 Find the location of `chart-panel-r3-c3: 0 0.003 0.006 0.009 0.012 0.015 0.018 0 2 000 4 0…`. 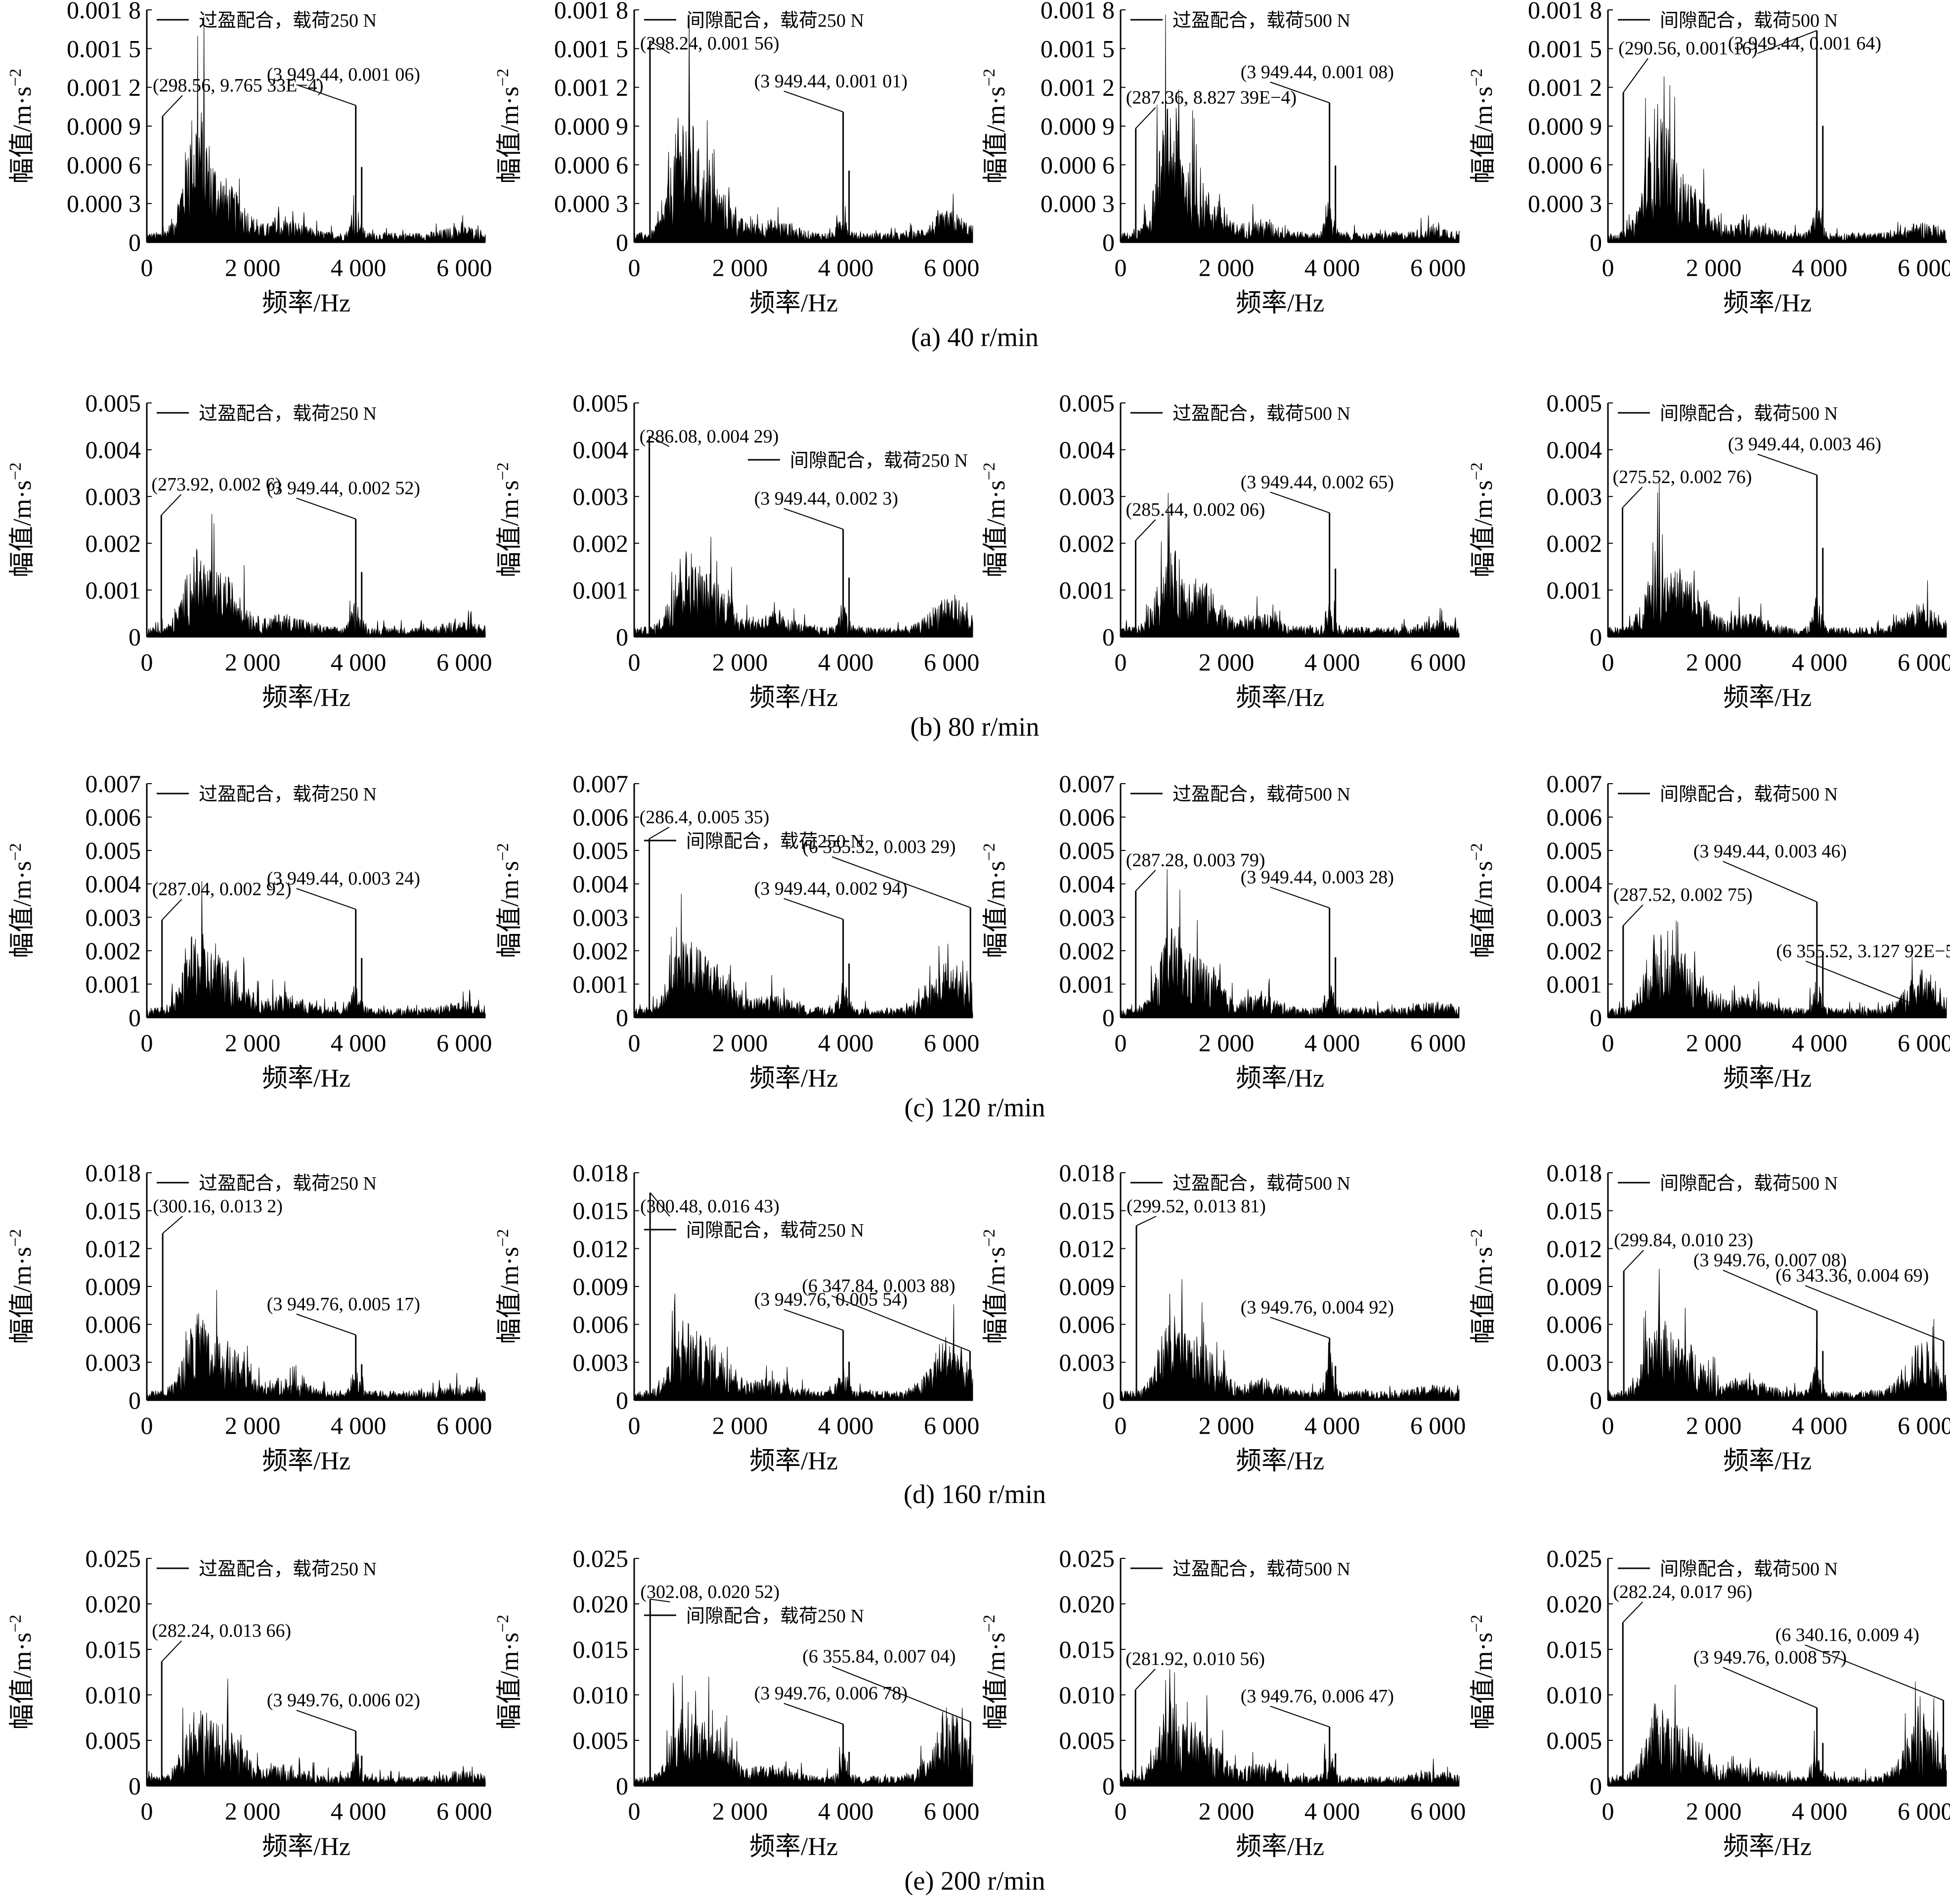

chart-panel-r3-c3: 0 0.003 0.006 0.009 0.012 0.015 0.018 0 2 000 4 0… is located at coordinates (1709, 1317).